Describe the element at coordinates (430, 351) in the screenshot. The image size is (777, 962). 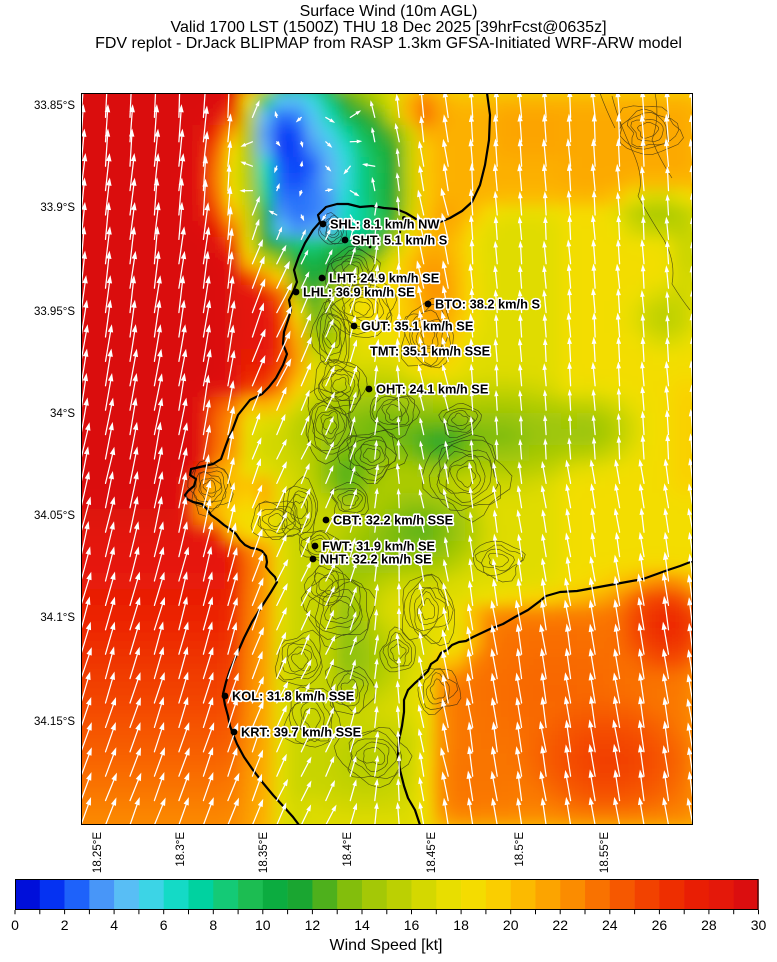
I see `svg-text: TMT: 35.1 km/h SSE` at that location.